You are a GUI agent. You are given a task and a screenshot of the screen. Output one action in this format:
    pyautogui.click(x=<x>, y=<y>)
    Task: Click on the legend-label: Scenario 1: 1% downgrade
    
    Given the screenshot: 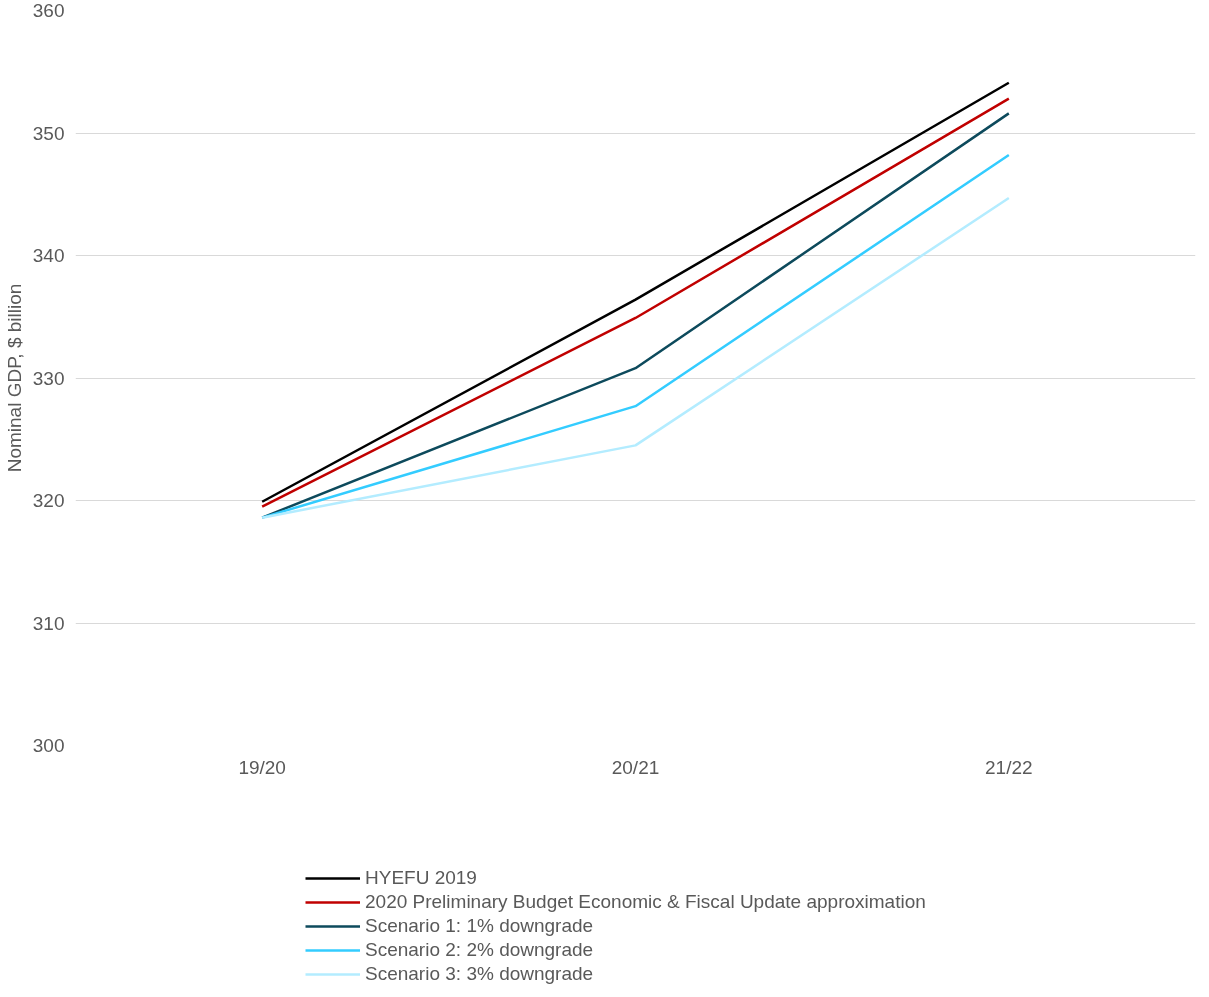 What is the action you would take?
    pyautogui.click(x=479, y=926)
    